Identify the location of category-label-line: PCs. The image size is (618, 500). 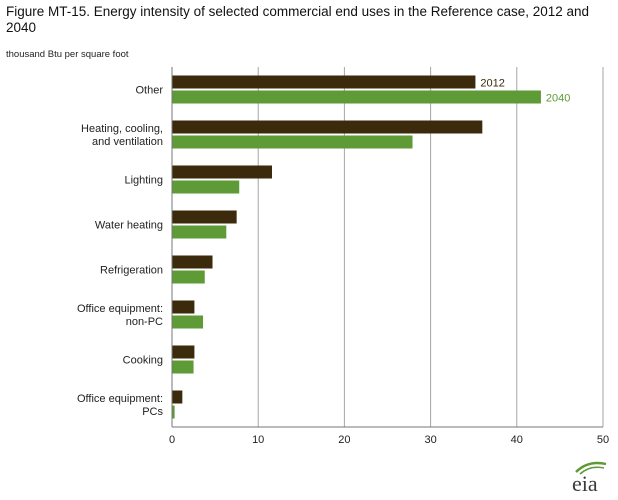
(152, 412).